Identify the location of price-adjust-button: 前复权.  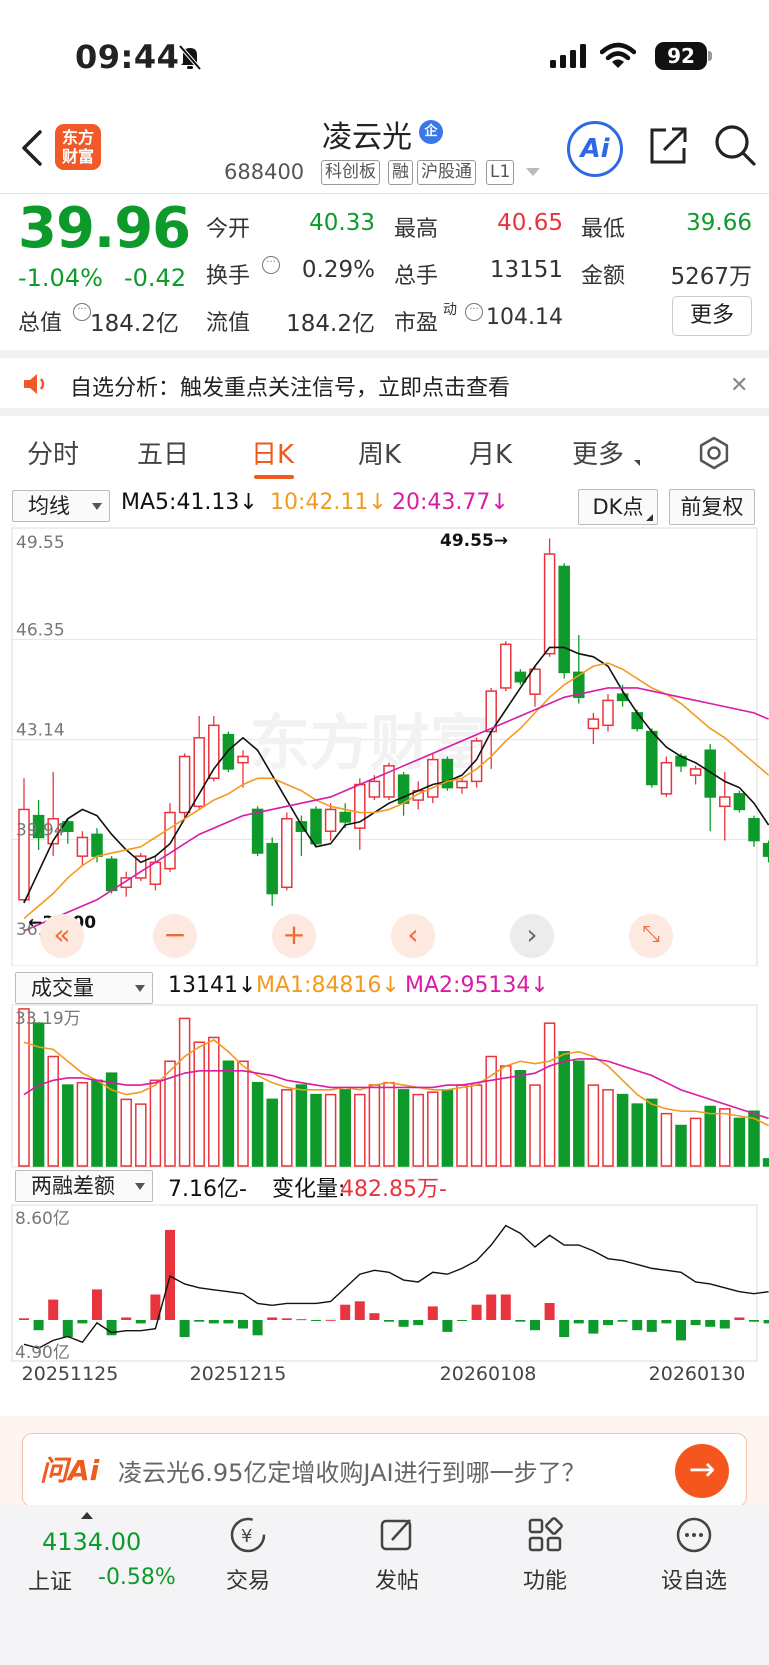
(712, 507).